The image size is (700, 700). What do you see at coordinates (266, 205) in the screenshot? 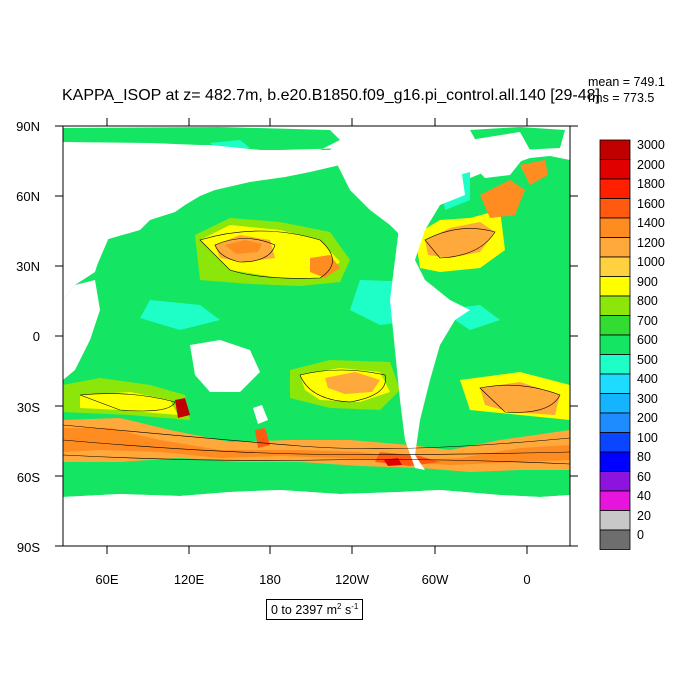
I see `asia-land` at bounding box center [266, 205].